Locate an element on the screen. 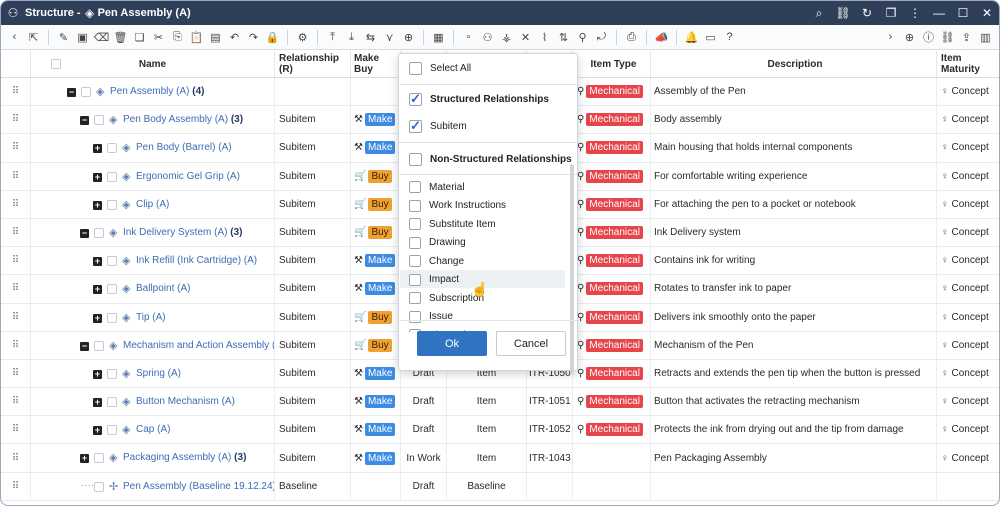  save-icon: ▣ is located at coordinates (82, 37).